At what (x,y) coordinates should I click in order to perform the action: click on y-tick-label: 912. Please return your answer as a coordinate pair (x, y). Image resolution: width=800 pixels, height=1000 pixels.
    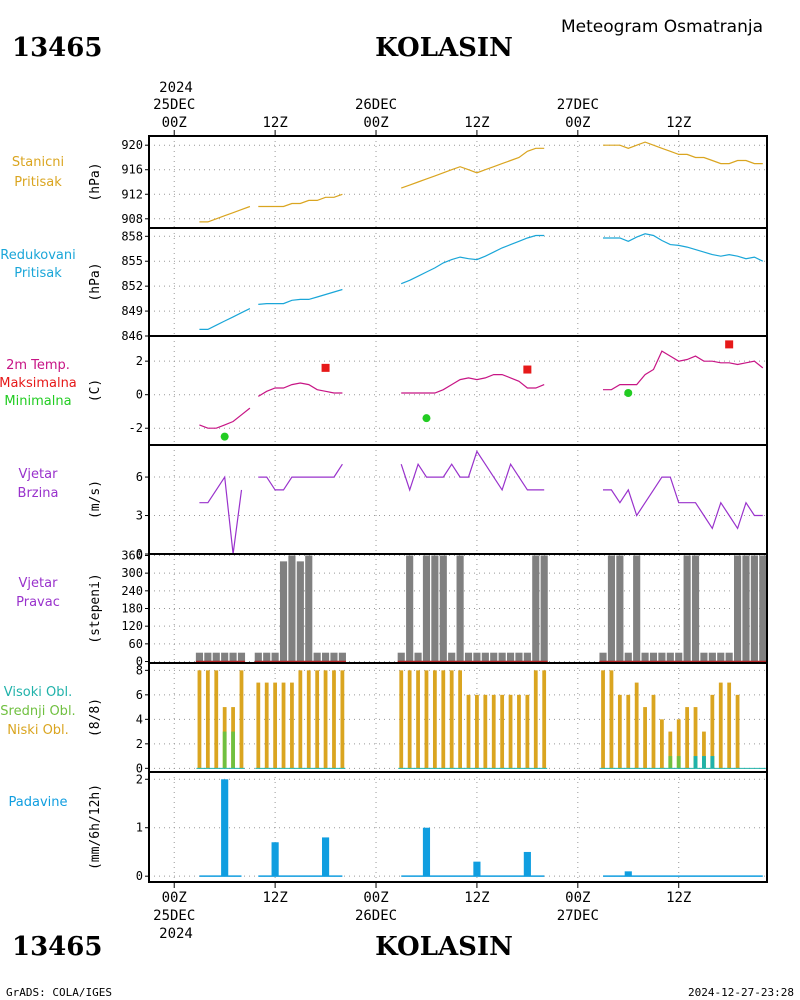
    Looking at the image, I should click on (132, 194).